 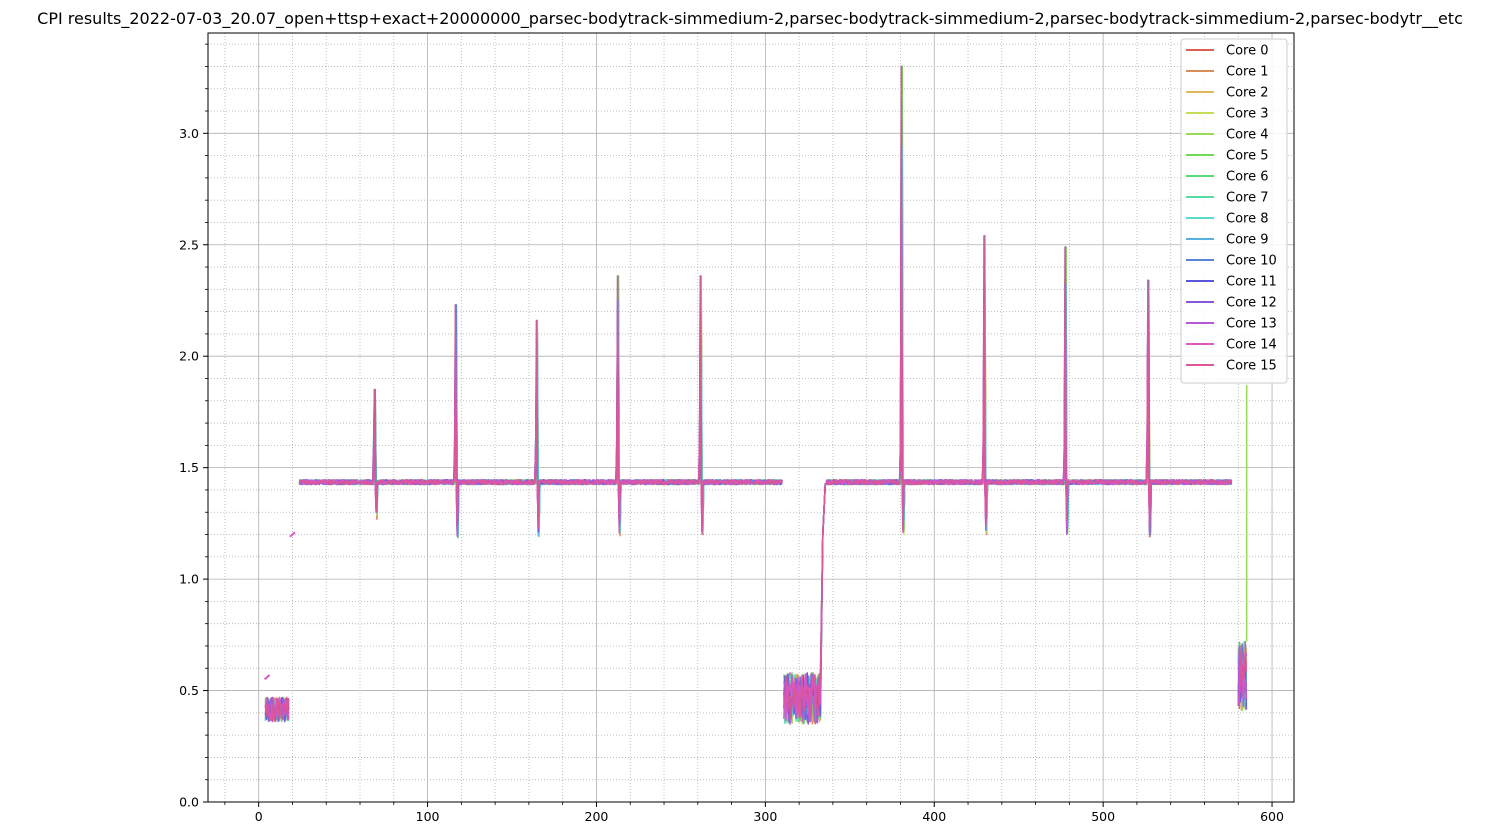 What do you see at coordinates (189, 579) in the screenshot?
I see `y-tick-label: 1.0` at bounding box center [189, 579].